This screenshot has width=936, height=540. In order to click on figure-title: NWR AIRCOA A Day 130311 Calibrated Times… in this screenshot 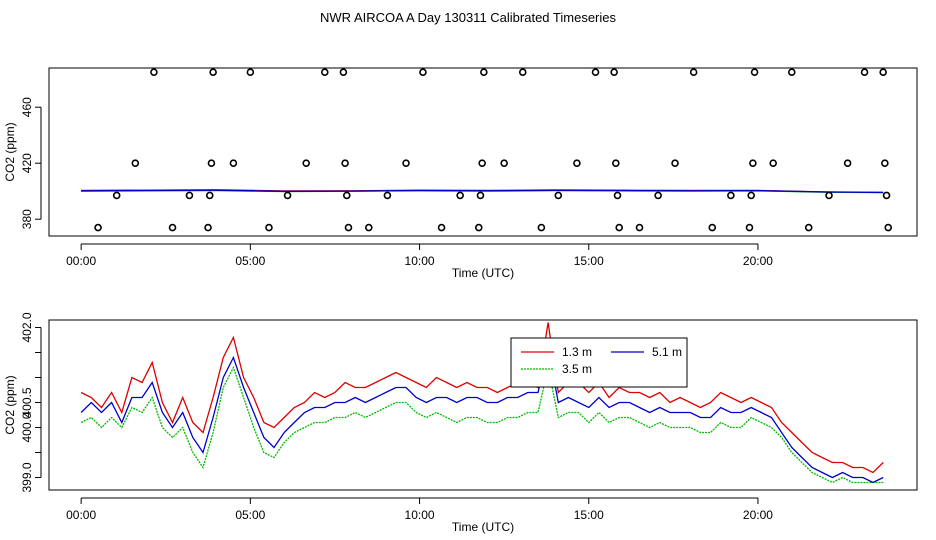, I will do `click(468, 17)`.